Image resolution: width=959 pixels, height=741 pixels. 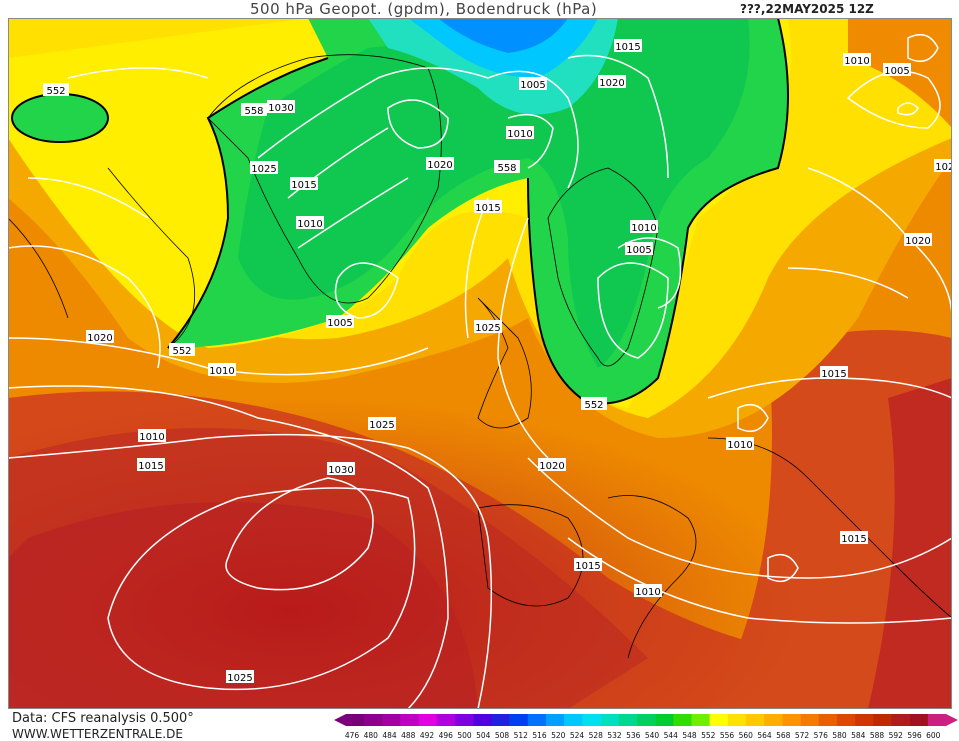 I want to click on color-legend-cells, so click(x=646, y=720).